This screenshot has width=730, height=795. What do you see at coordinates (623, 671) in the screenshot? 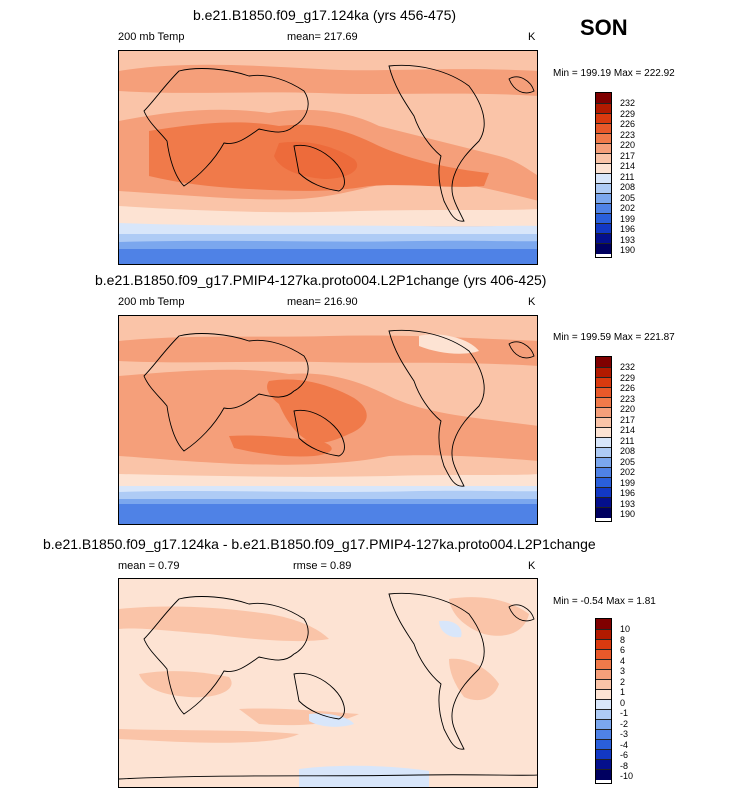
I see `colorbar-tick: 3` at bounding box center [623, 671].